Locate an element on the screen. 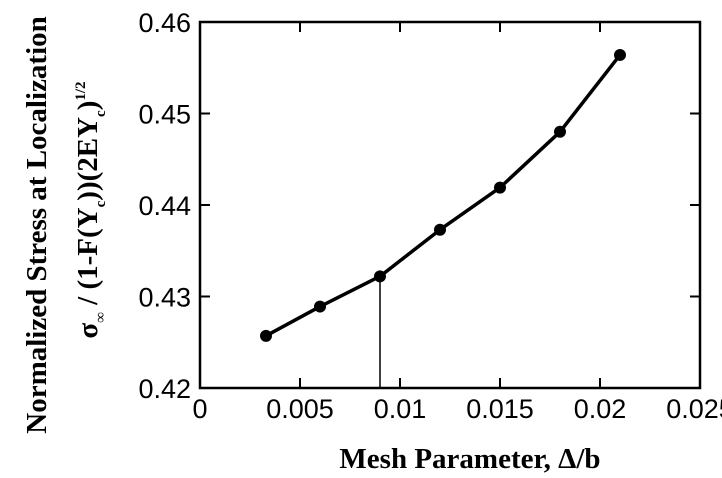 This screenshot has width=722, height=478. y-axis-label-line2: σ∞ / (1-F(Yc))(2EYc)1/2 is located at coordinates (90, 209).